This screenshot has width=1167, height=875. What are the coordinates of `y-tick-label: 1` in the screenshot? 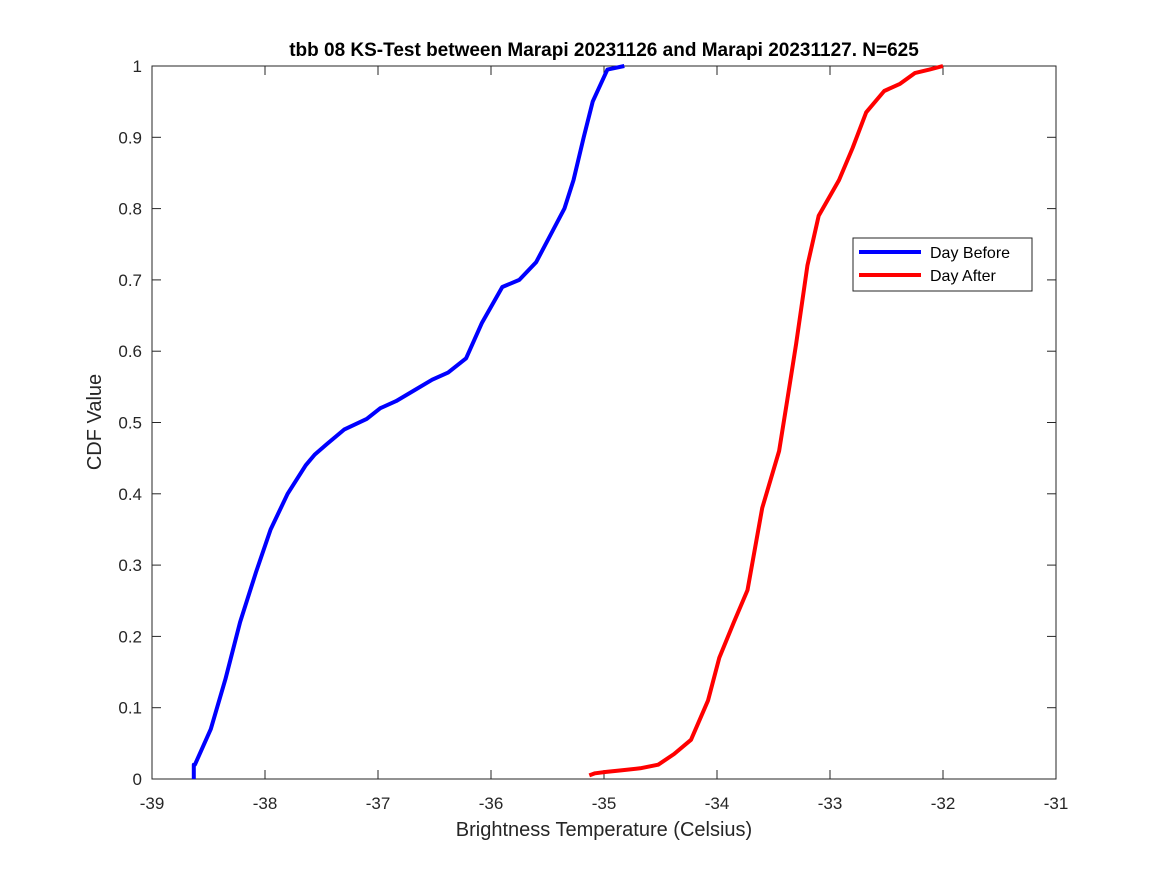 It's located at (137, 66).